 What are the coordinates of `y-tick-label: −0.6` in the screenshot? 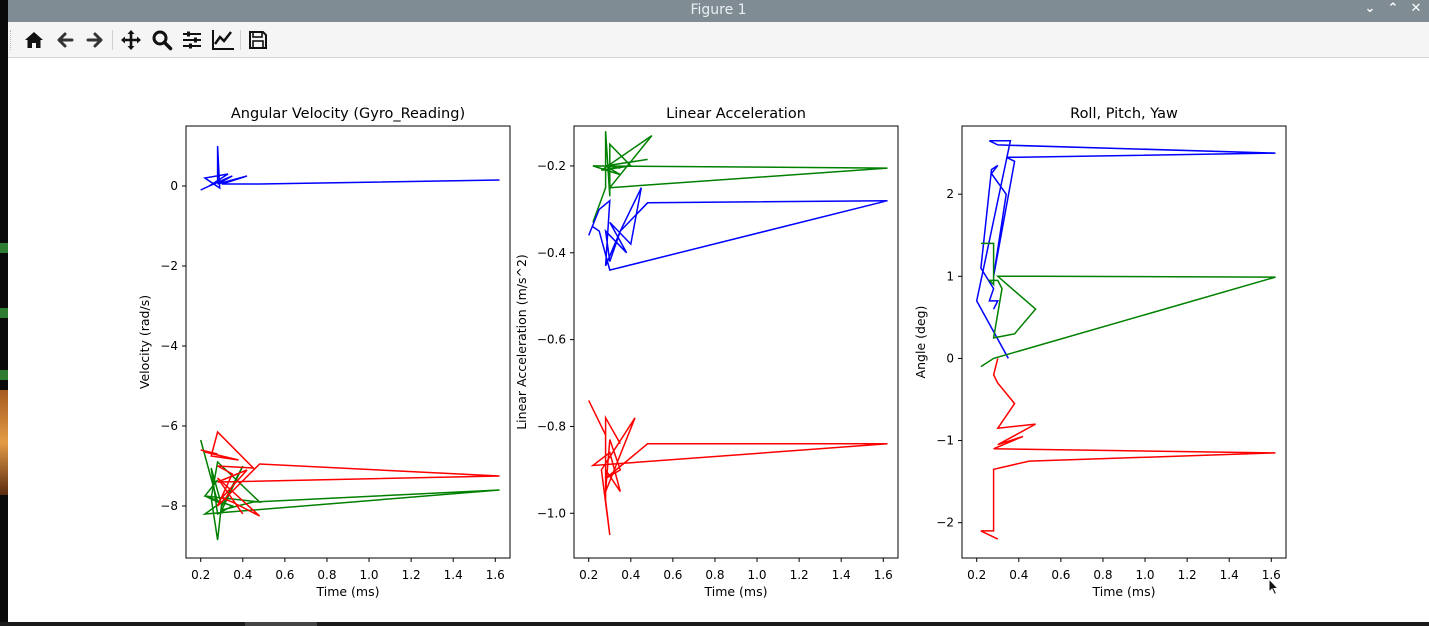 It's located at (551, 340).